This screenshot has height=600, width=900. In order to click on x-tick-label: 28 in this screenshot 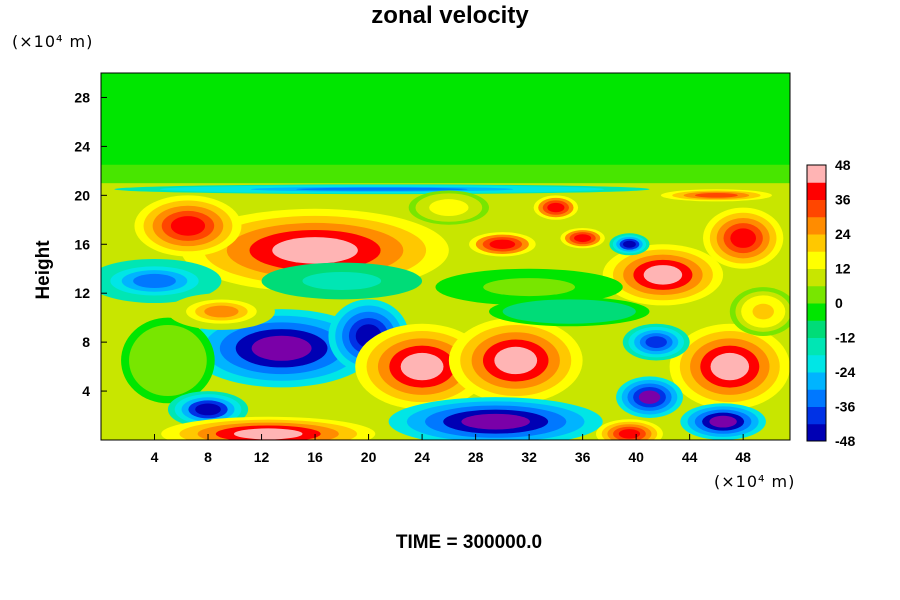, I will do `click(476, 457)`.